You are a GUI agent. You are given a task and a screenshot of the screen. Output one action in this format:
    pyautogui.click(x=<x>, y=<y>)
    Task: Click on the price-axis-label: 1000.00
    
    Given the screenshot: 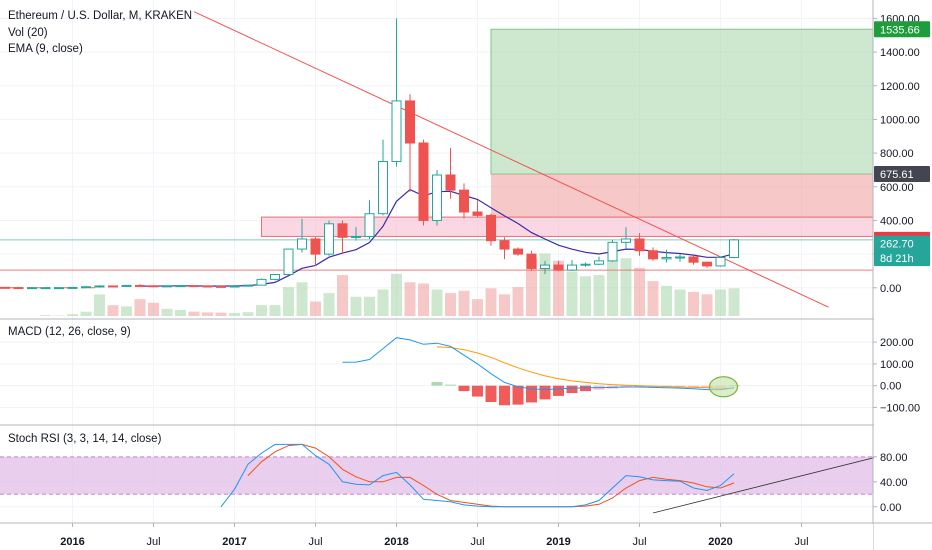 What is the action you would take?
    pyautogui.click(x=900, y=120)
    